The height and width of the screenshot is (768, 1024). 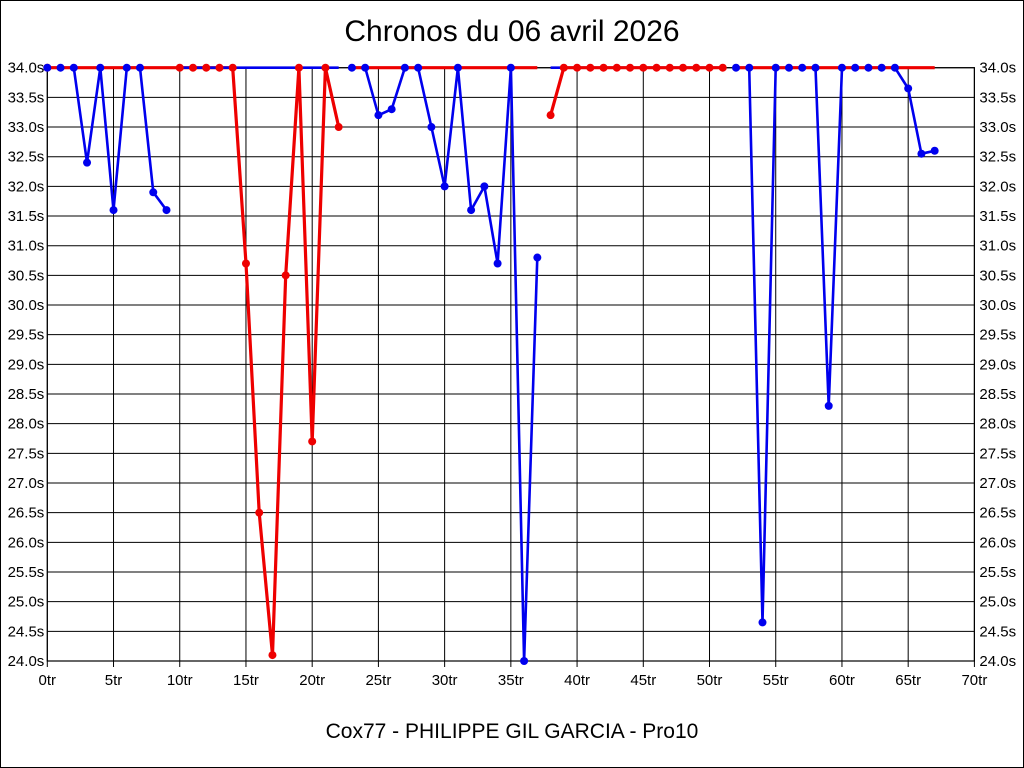 I want to click on chart-footer: Cox77 - PHILIPPE GIL GARCIA - Pro10, so click(x=512, y=731).